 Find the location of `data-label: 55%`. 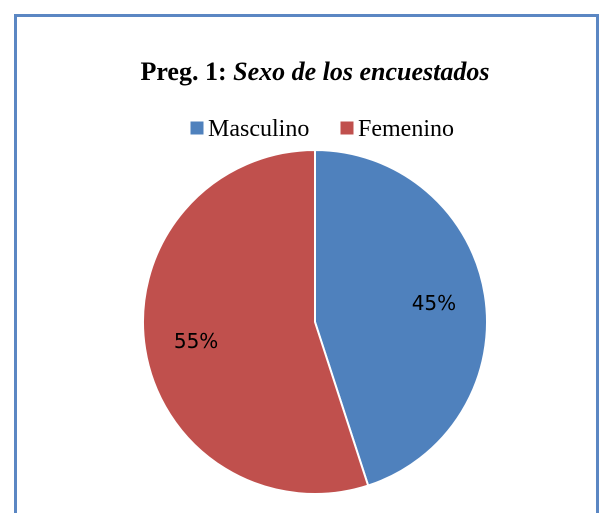

data-label: 55% is located at coordinates (196, 341).